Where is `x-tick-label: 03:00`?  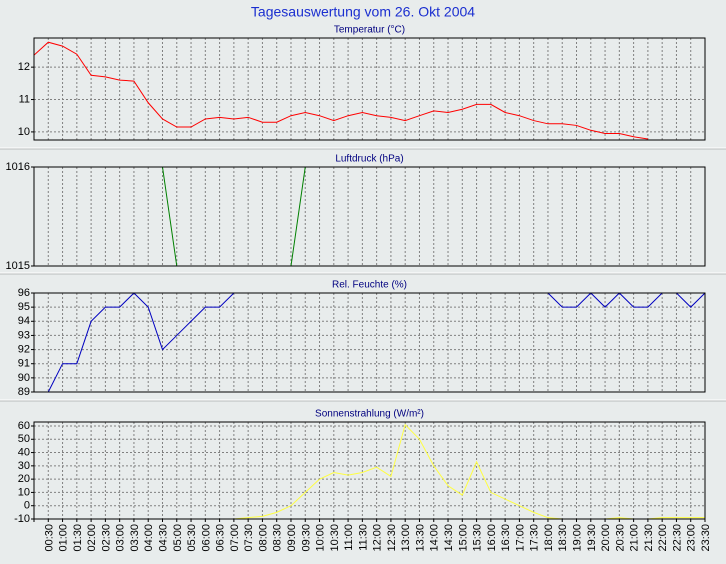 x-tick-label: 03:00 is located at coordinates (121, 538).